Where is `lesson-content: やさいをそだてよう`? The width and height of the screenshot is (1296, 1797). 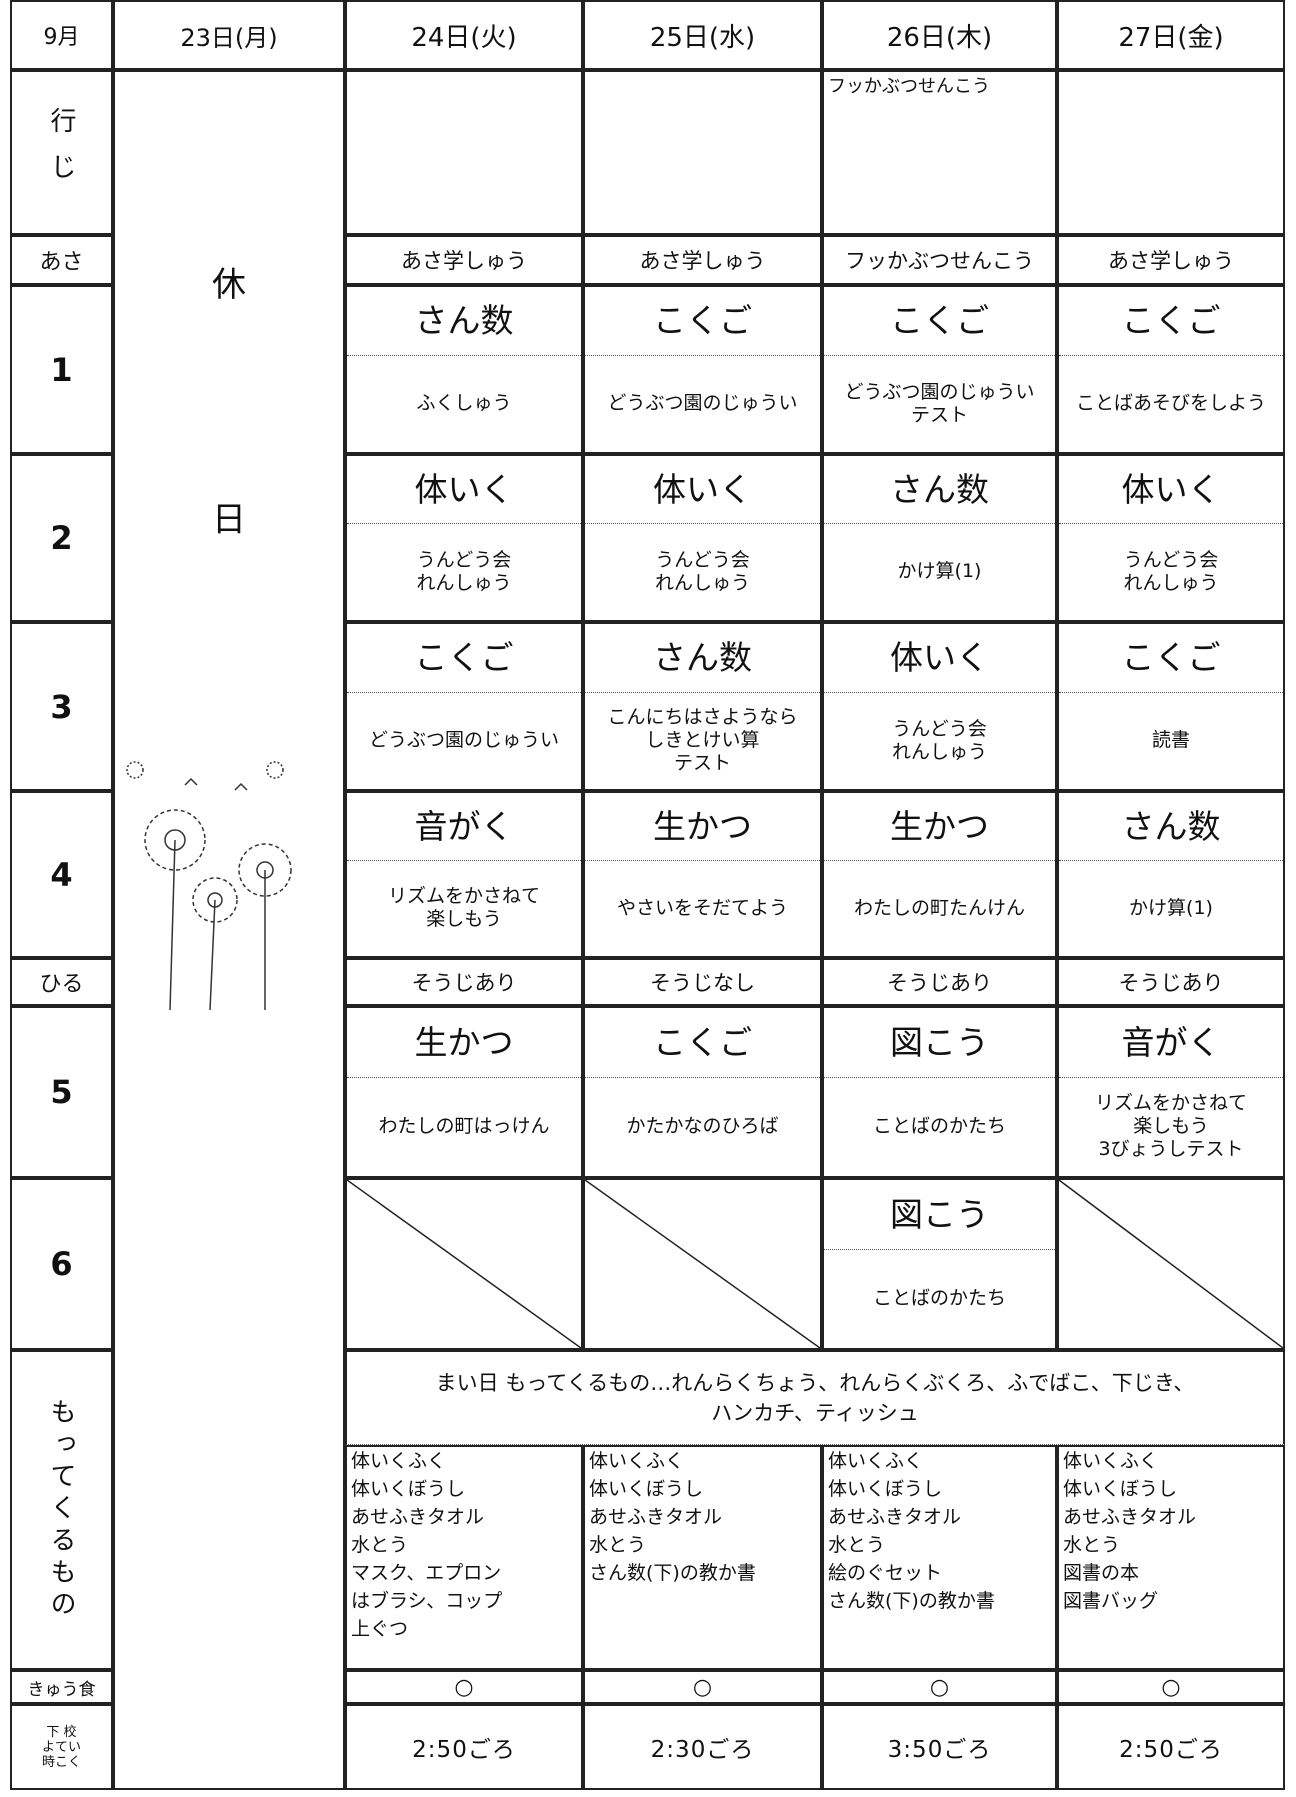 lesson-content: やさいをそだてよう is located at coordinates (702, 907).